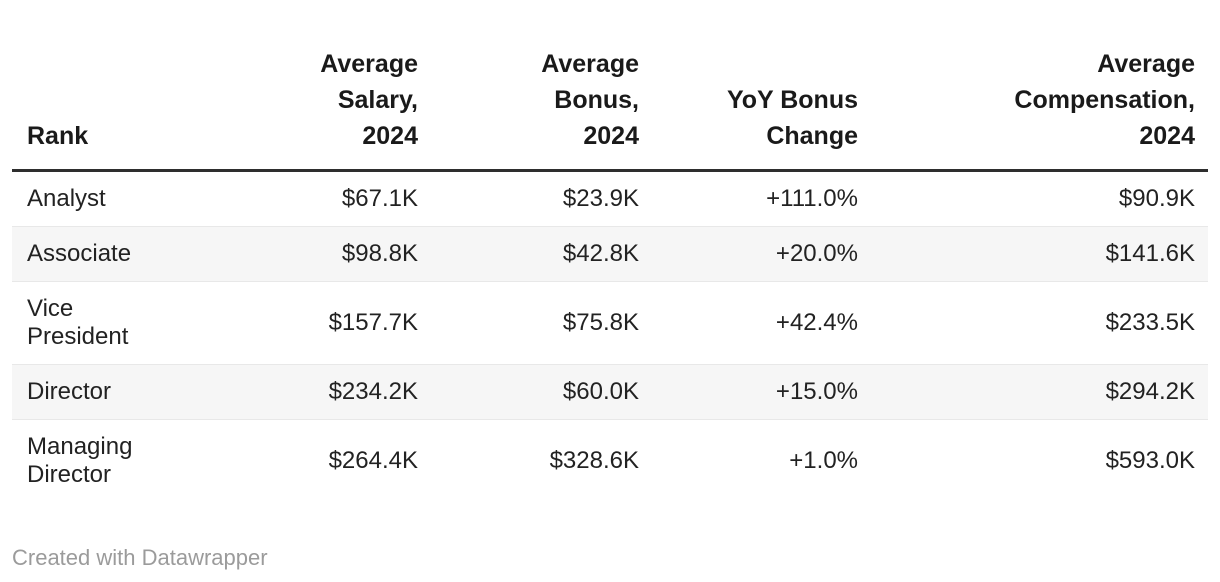 This screenshot has height=582, width=1220. I want to click on cell-yoy_bonus_change: +111.0%, so click(812, 198).